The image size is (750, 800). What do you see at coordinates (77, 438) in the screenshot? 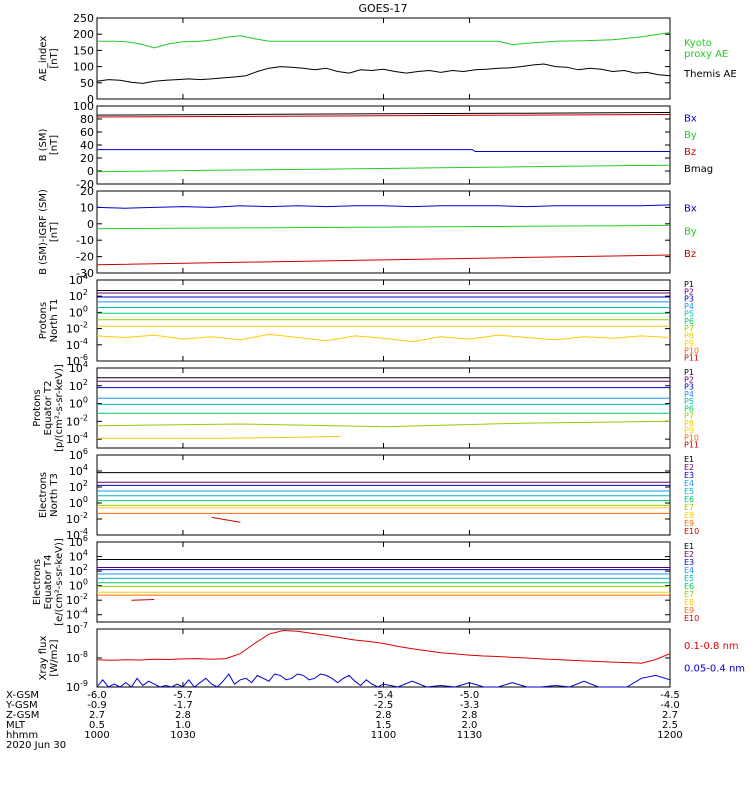
I see `y-tick-label: 10⁻⁴` at bounding box center [77, 438].